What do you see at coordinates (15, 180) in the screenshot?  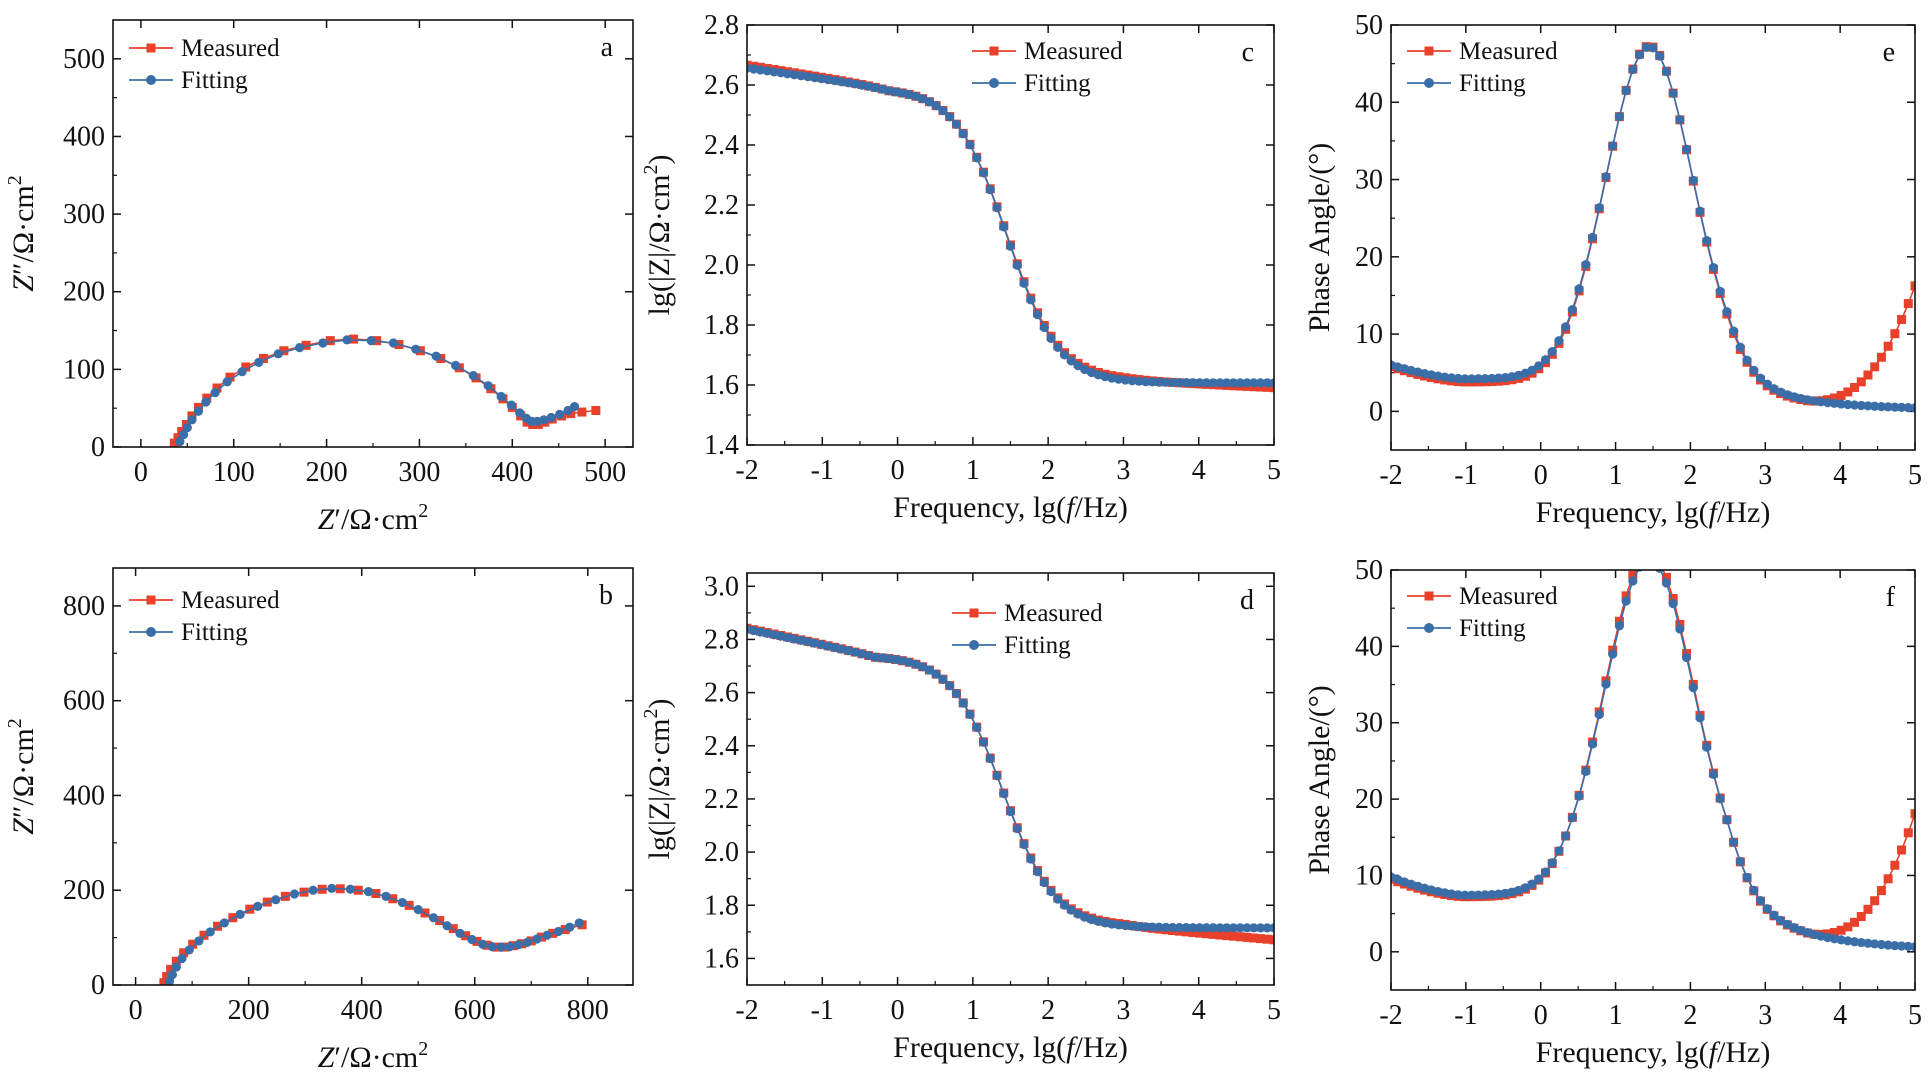 I see `y-label-sup: 2` at bounding box center [15, 180].